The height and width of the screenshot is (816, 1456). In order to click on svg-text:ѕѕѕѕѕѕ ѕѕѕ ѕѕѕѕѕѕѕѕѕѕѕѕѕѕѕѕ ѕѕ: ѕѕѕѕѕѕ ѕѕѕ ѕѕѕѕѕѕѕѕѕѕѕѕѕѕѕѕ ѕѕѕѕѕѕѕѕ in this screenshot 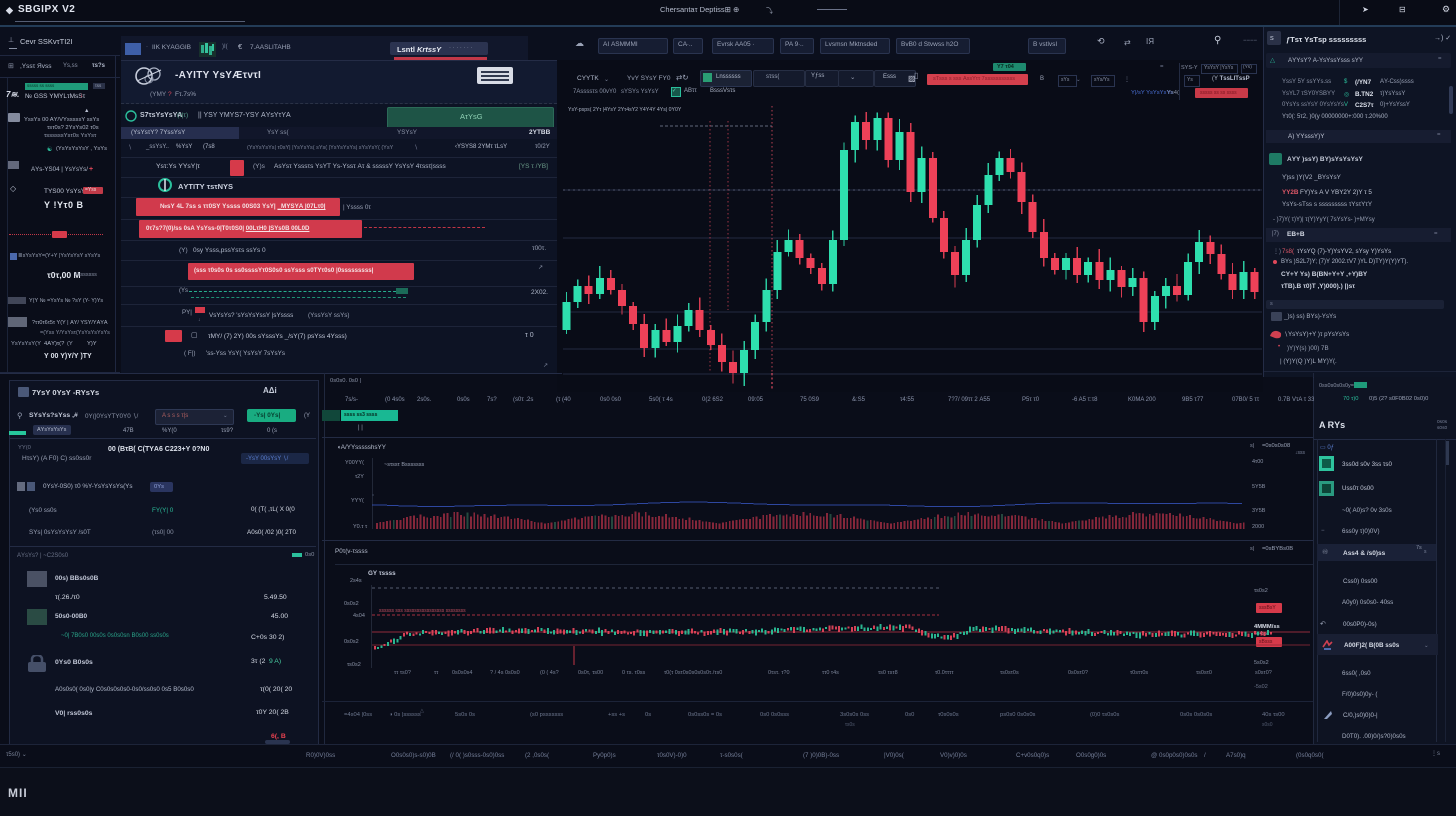, I will do `click(422, 611)`.